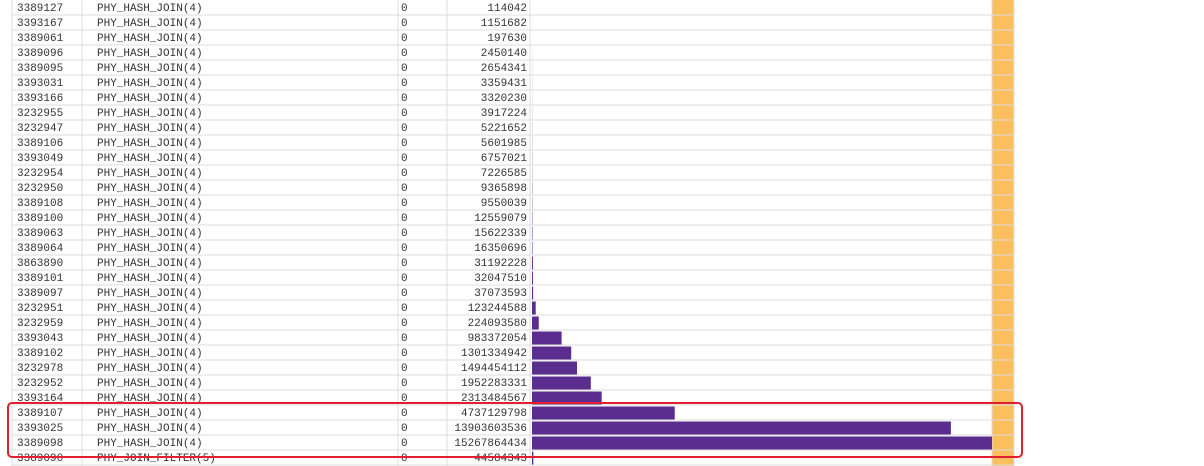 The image size is (1204, 466). What do you see at coordinates (40, 9) in the screenshot?
I see `cell-id: 3389127` at bounding box center [40, 9].